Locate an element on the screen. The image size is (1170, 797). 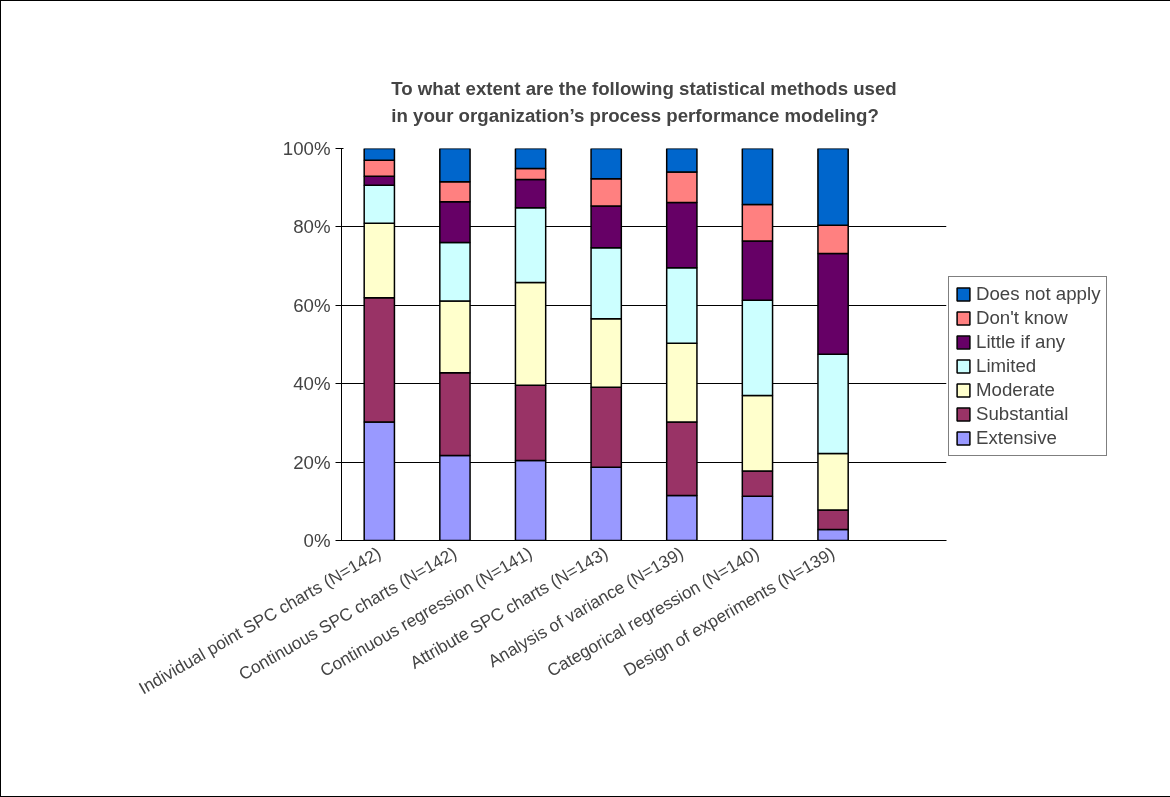
y-tick-label: 0% is located at coordinates (317, 540).